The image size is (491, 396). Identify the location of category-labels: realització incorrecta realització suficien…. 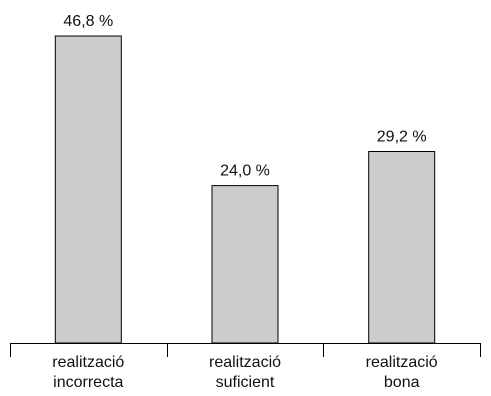
(245, 372).